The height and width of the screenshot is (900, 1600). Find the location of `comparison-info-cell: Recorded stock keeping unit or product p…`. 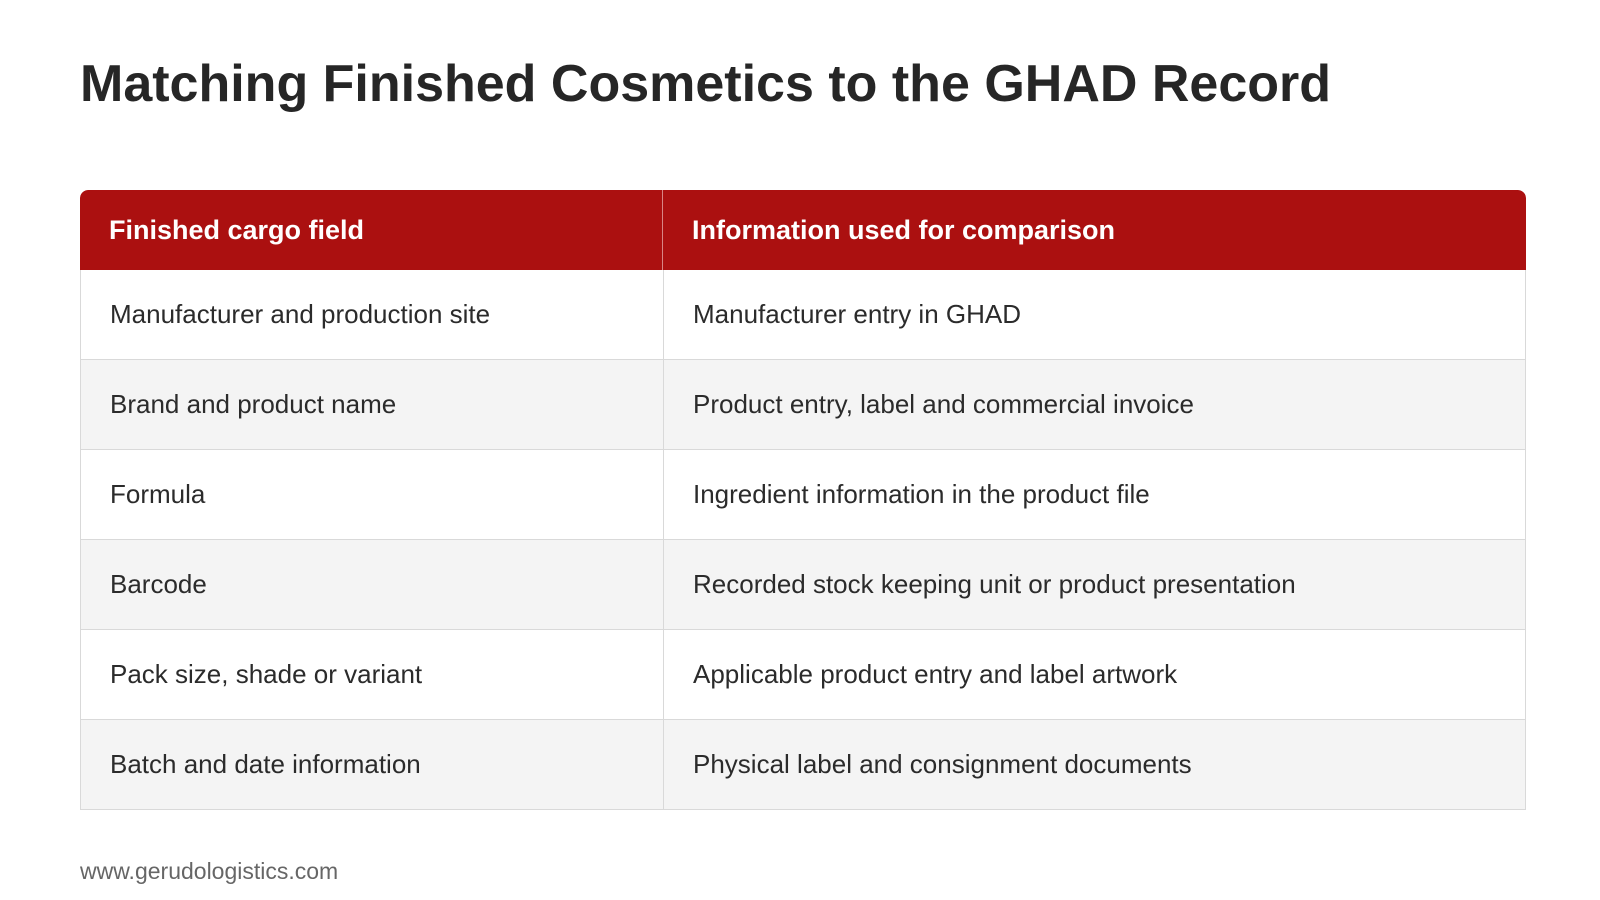

comparison-info-cell: Recorded stock keeping unit or product p… is located at coordinates (994, 584).